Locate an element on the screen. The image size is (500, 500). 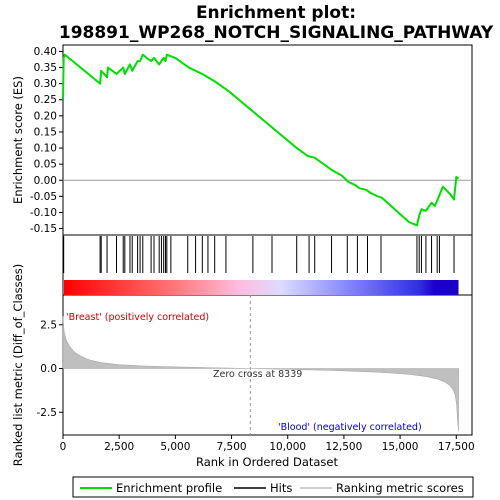
metric-y-tick-label: -2.5 is located at coordinates (47, 413).